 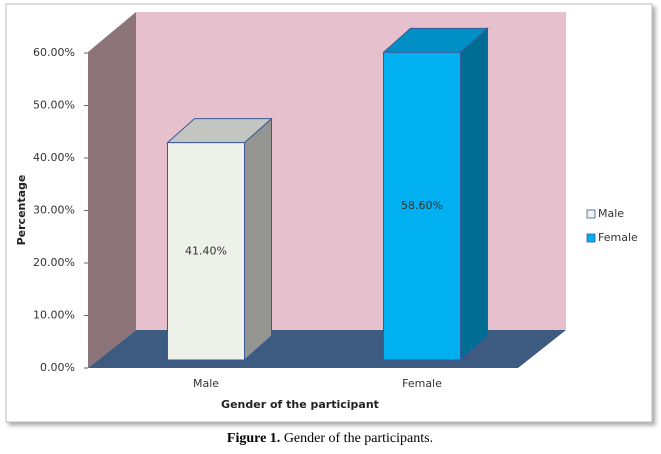 What do you see at coordinates (422, 383) in the screenshot?
I see `x-tick-label: Female` at bounding box center [422, 383].